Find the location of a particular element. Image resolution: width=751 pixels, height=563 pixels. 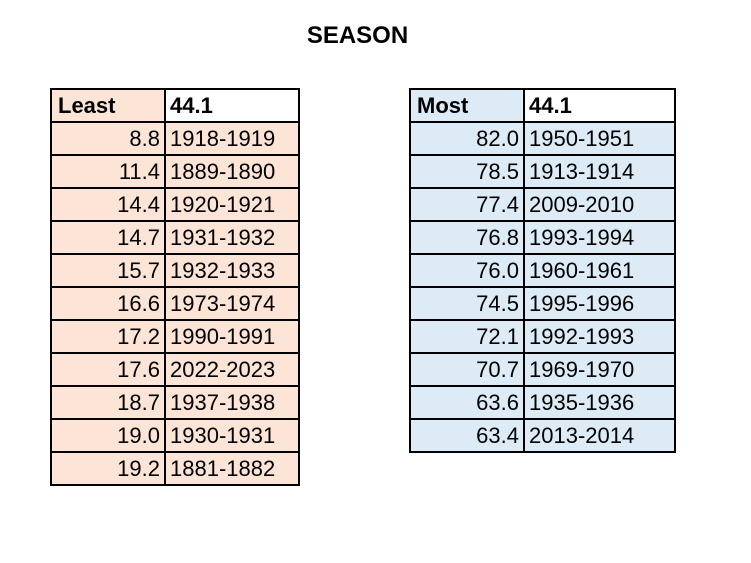

most-row: 78.5 1913-1914 is located at coordinates (542, 171).